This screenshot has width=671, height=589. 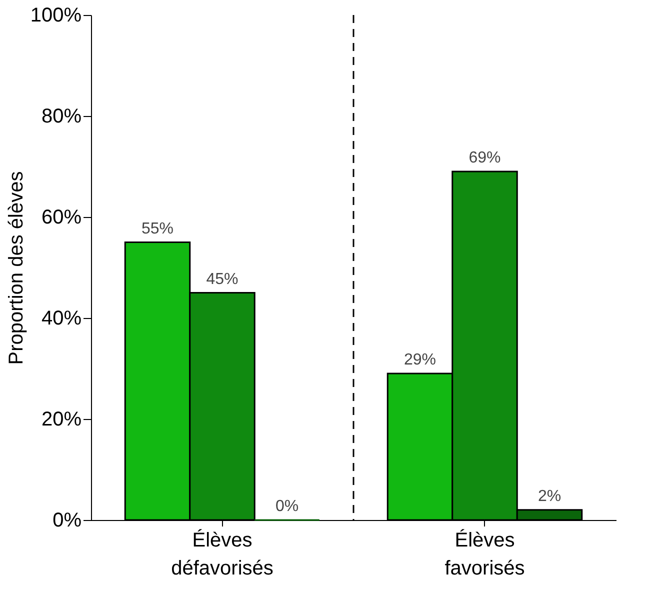 What do you see at coordinates (222, 279) in the screenshot?
I see `data-label: 45%` at bounding box center [222, 279].